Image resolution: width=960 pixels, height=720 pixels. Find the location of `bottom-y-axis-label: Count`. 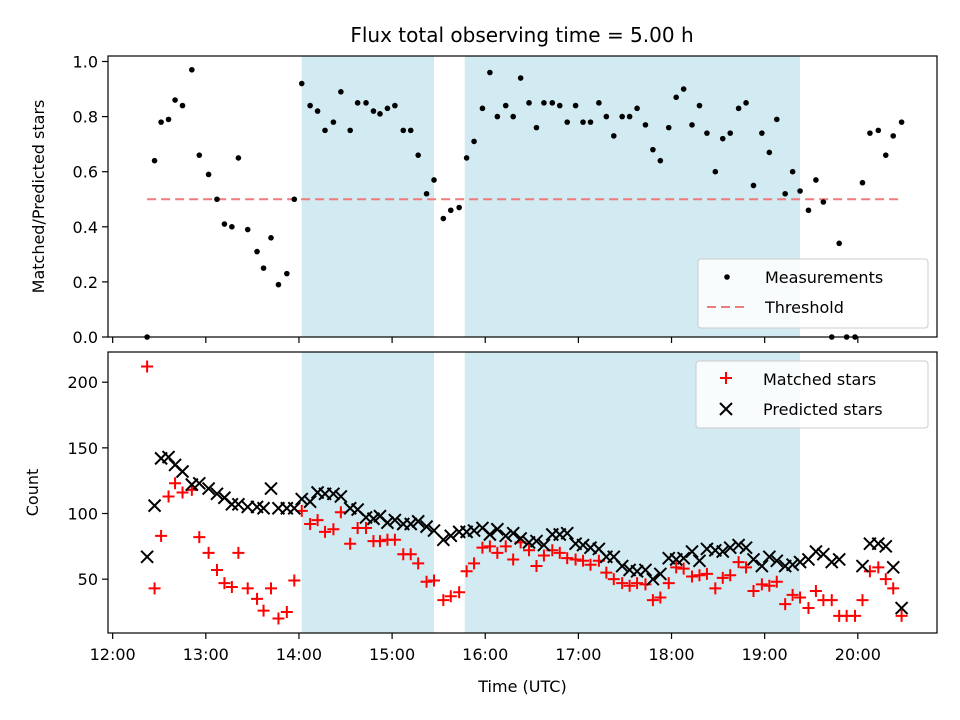

bottom-y-axis-label: Count is located at coordinates (32, 493).